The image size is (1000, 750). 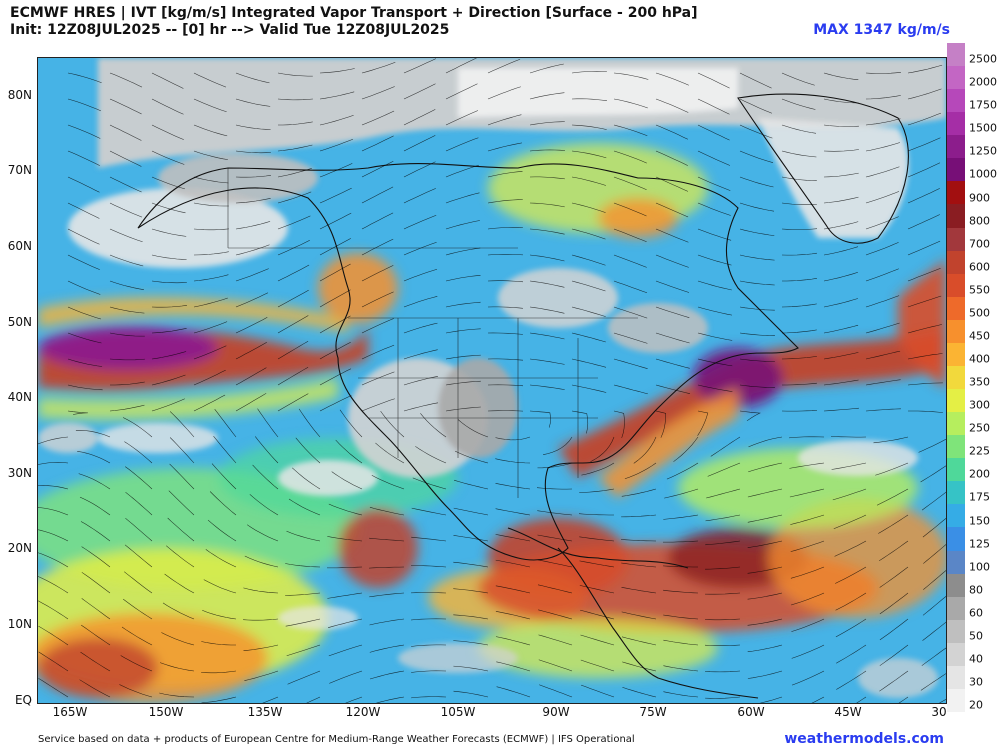 What do you see at coordinates (23, 700) in the screenshot?
I see `lat-label: EQ` at bounding box center [23, 700].